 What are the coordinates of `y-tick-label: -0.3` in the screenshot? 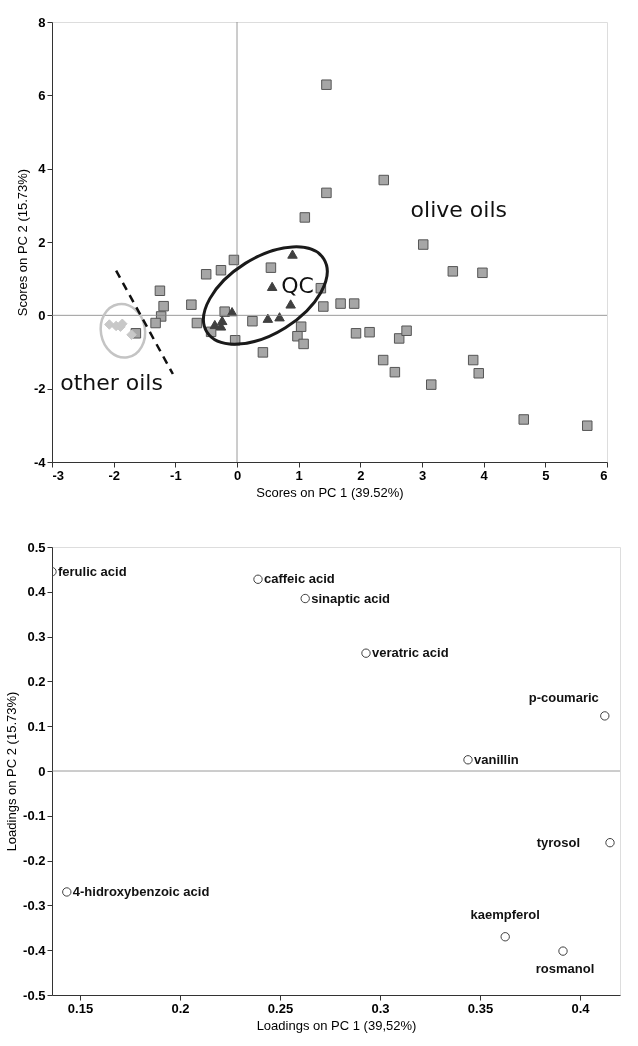 It's located at (34, 905).